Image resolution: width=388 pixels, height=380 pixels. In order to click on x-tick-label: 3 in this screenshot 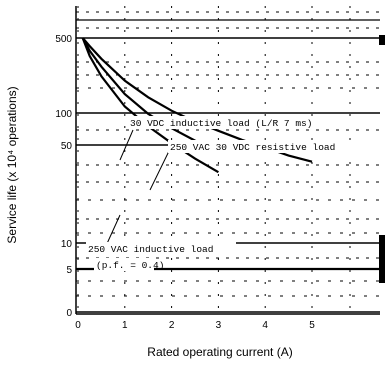, I will do `click(219, 325)`.